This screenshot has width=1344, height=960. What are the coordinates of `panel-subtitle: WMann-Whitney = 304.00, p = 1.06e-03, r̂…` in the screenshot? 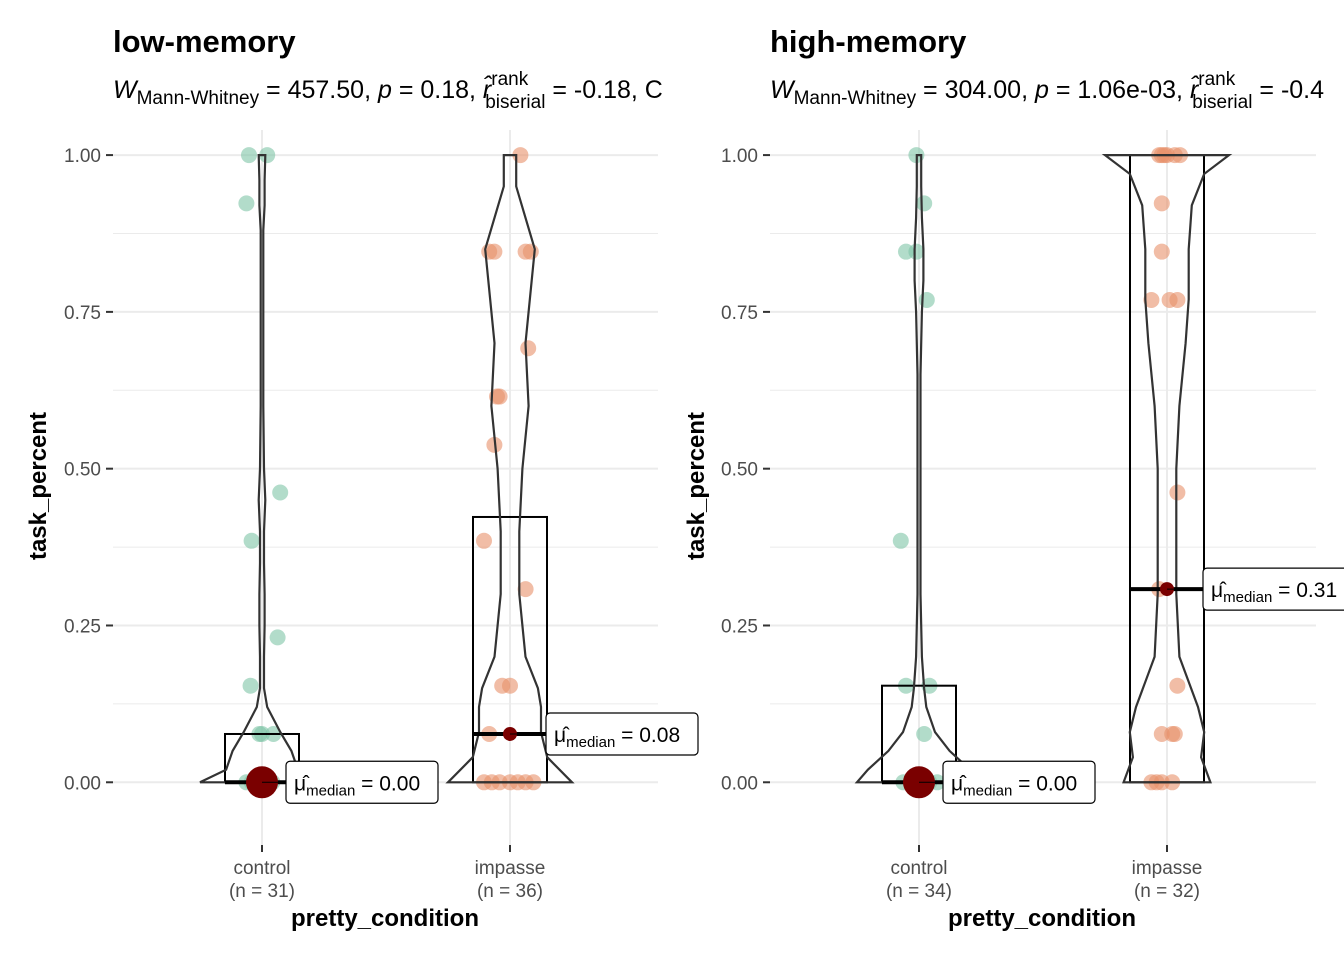 It's located at (1047, 91).